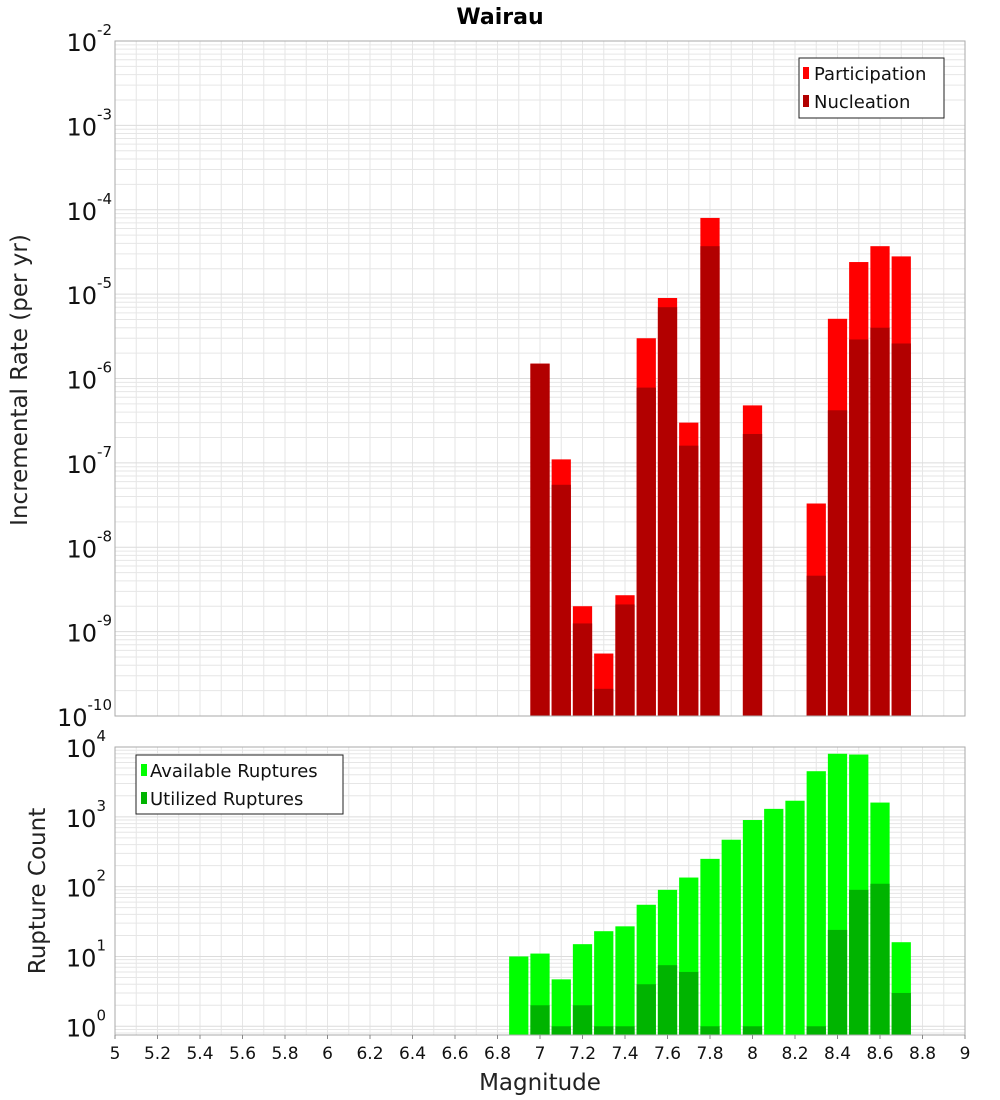 The width and height of the screenshot is (1000, 1100). I want to click on y-tick-label: 10⁰, so click(86, 1024).